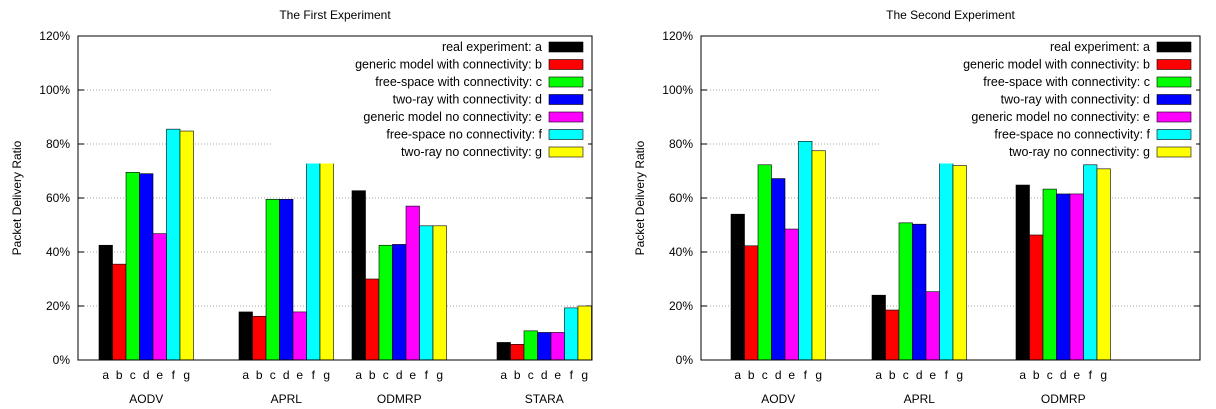 This screenshot has width=1216, height=409. What do you see at coordinates (458, 82) in the screenshot?
I see `legend-label: free-space with connectivity: c` at bounding box center [458, 82].